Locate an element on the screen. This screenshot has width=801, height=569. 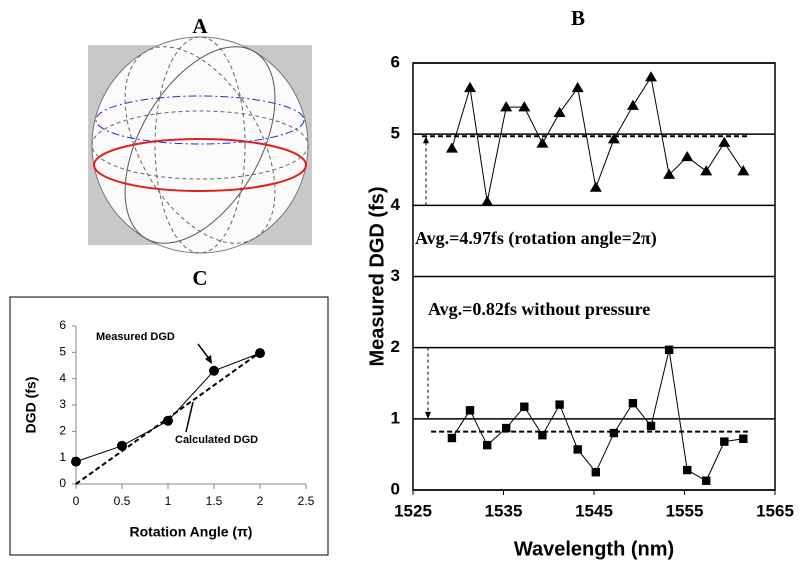
x-tick-label: 1 is located at coordinates (168, 501).